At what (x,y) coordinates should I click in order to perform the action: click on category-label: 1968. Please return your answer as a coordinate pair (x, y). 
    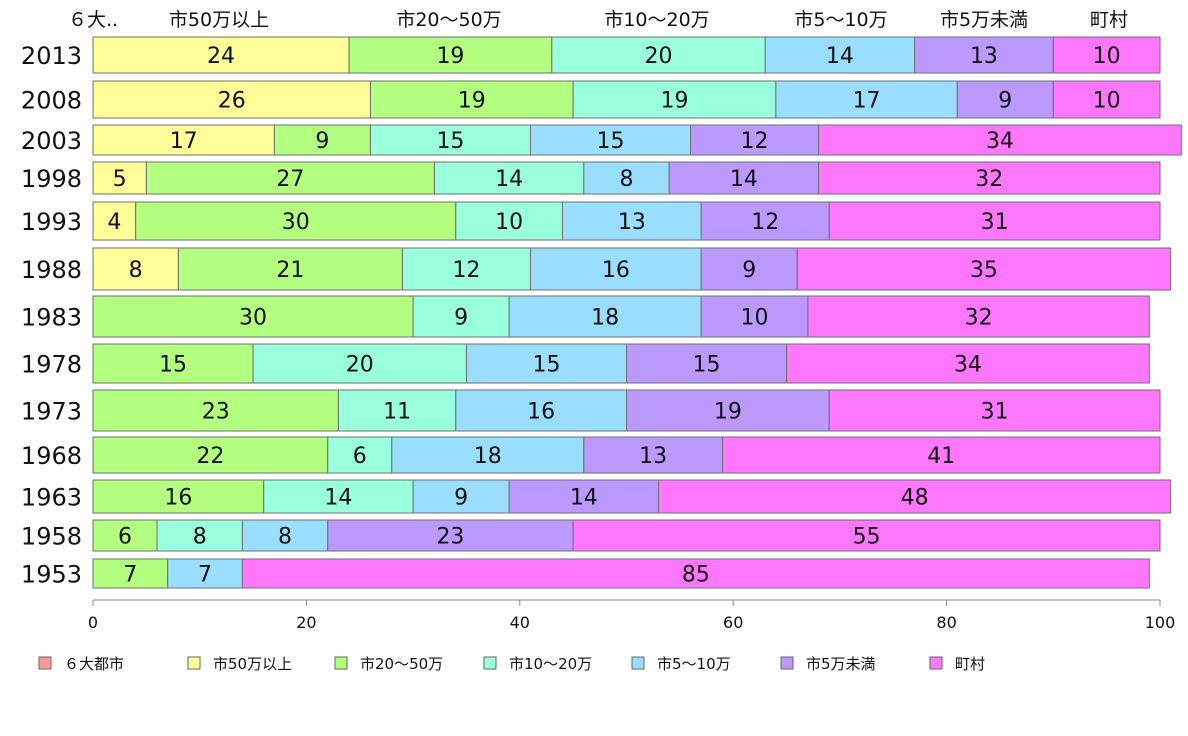
    Looking at the image, I should click on (51, 456).